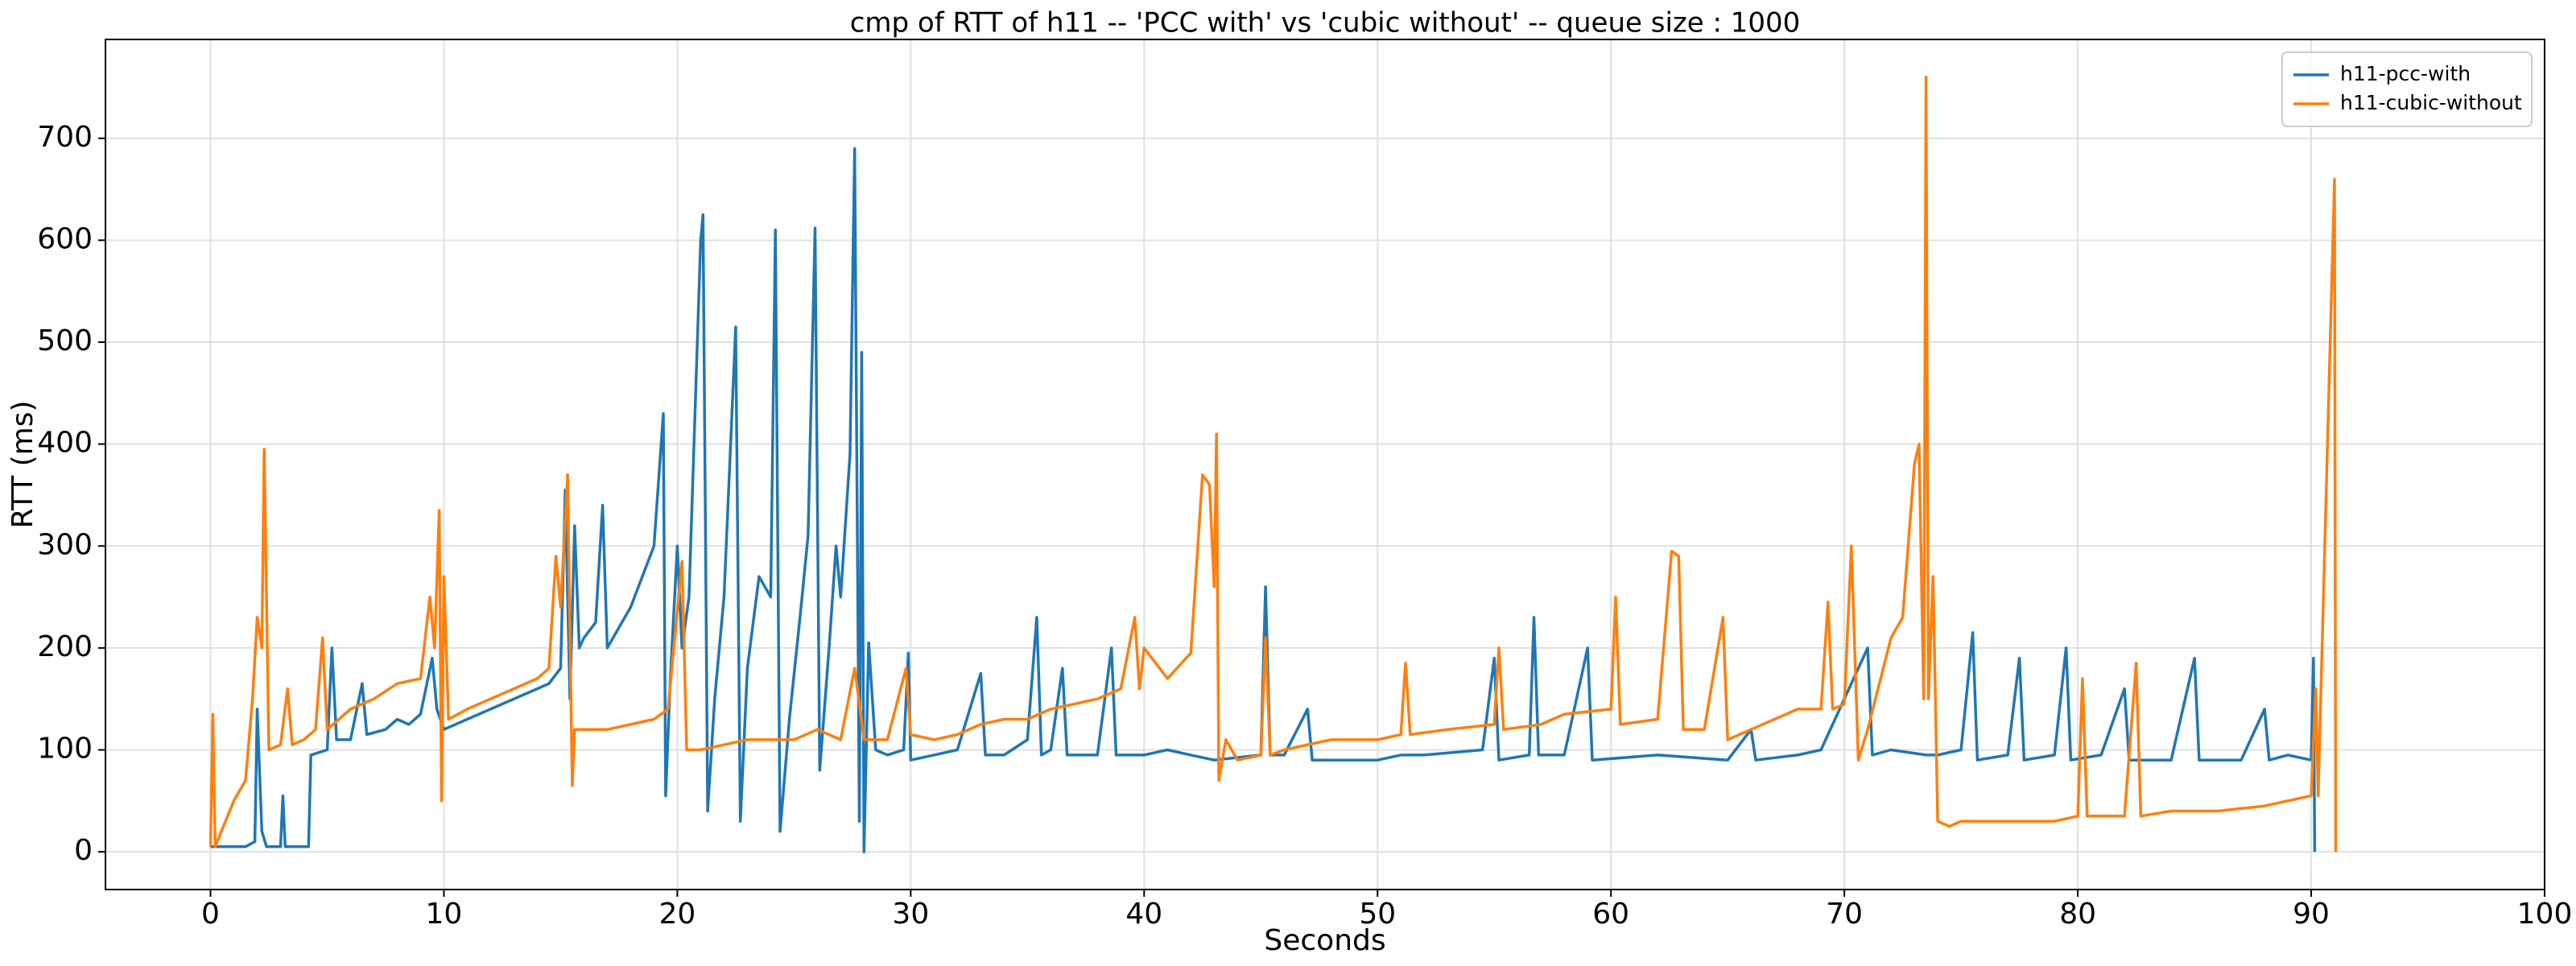 The width and height of the screenshot is (2576, 966). Describe the element at coordinates (2311, 914) in the screenshot. I see `x-tick-label: 90` at that location.